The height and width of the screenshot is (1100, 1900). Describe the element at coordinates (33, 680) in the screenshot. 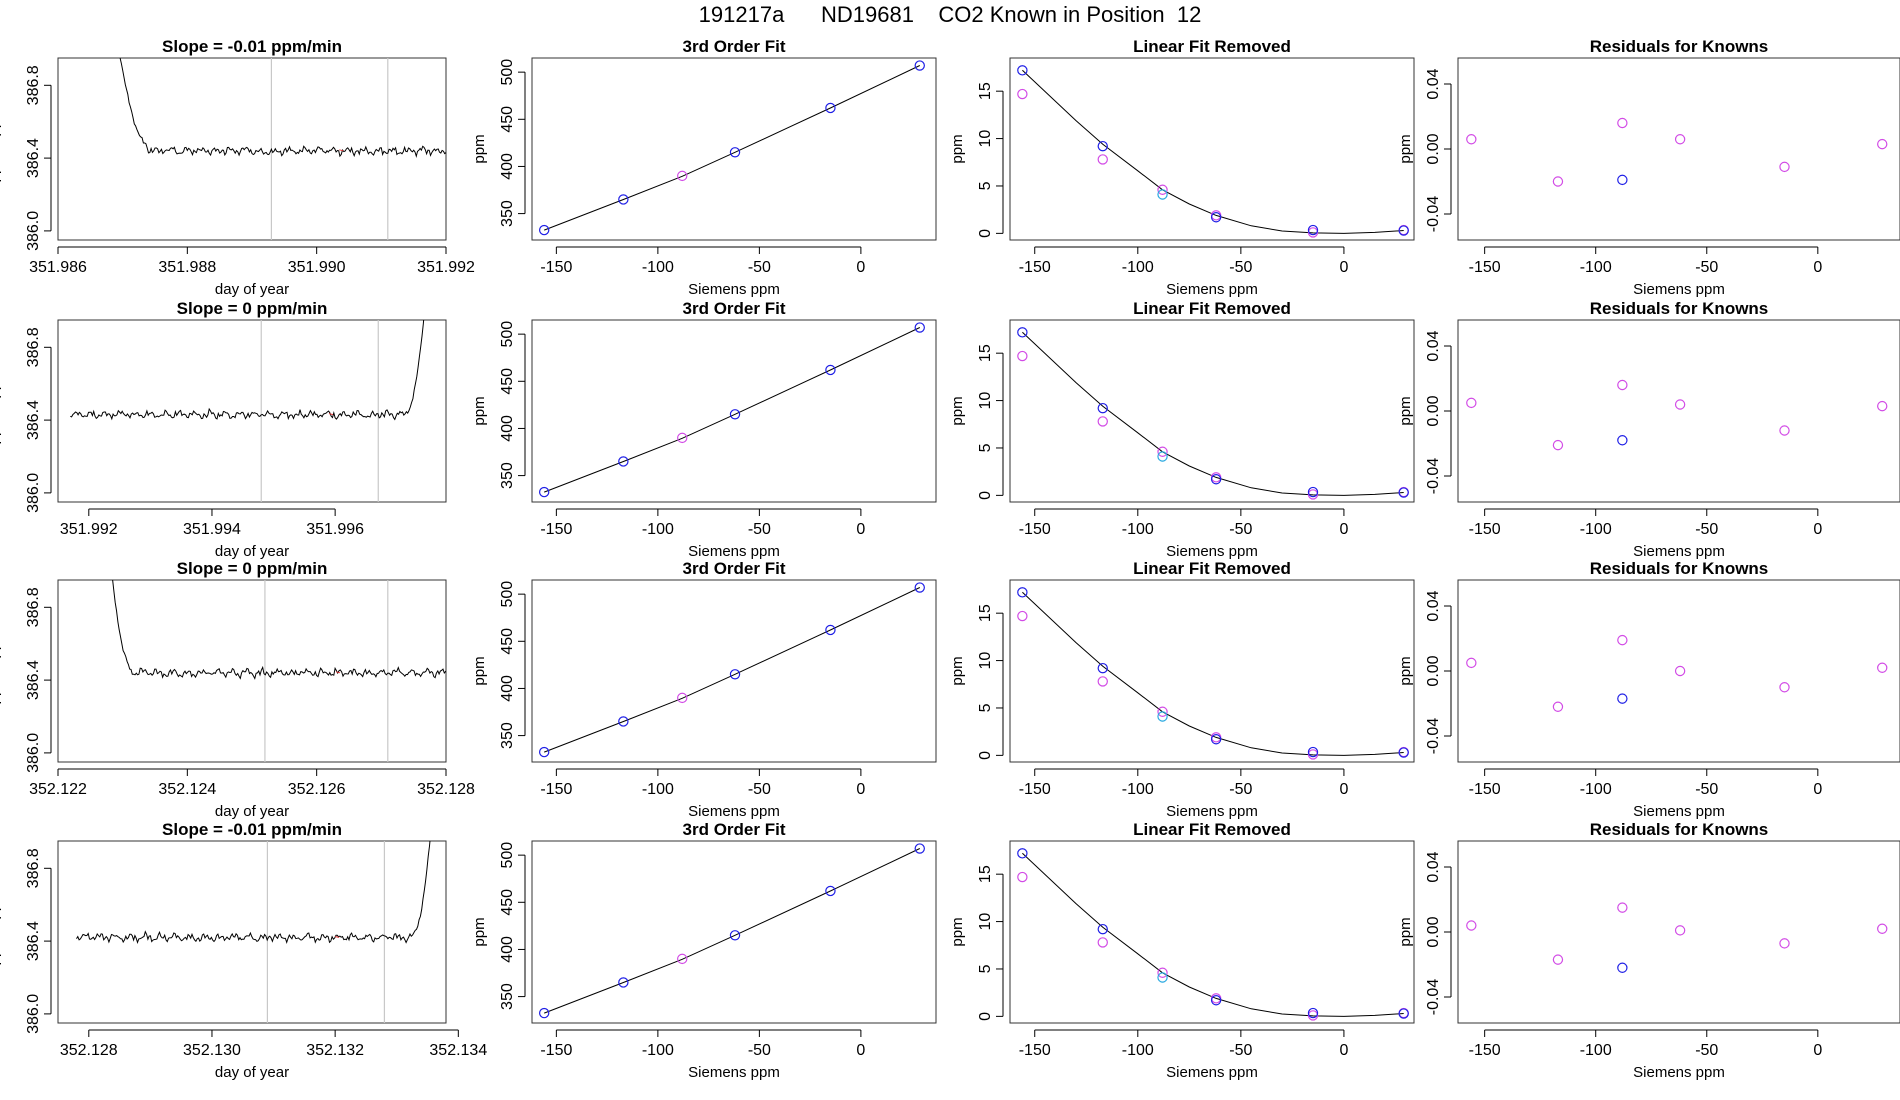

I see `y-tick-label: 386.4` at that location.